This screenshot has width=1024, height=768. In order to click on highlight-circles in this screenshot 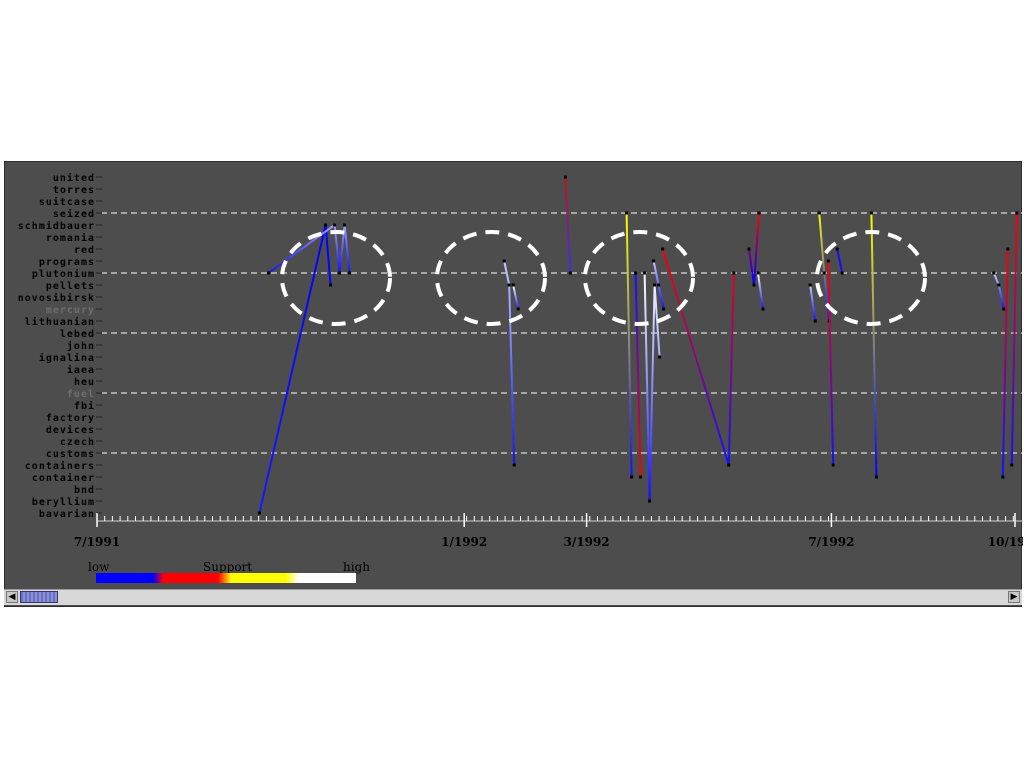, I will do `click(603, 278)`.